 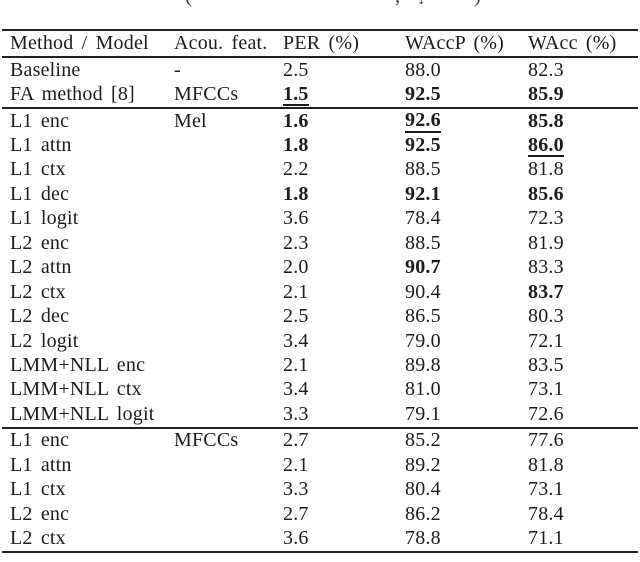 I want to click on table-cell: 81.9, so click(x=583, y=243).